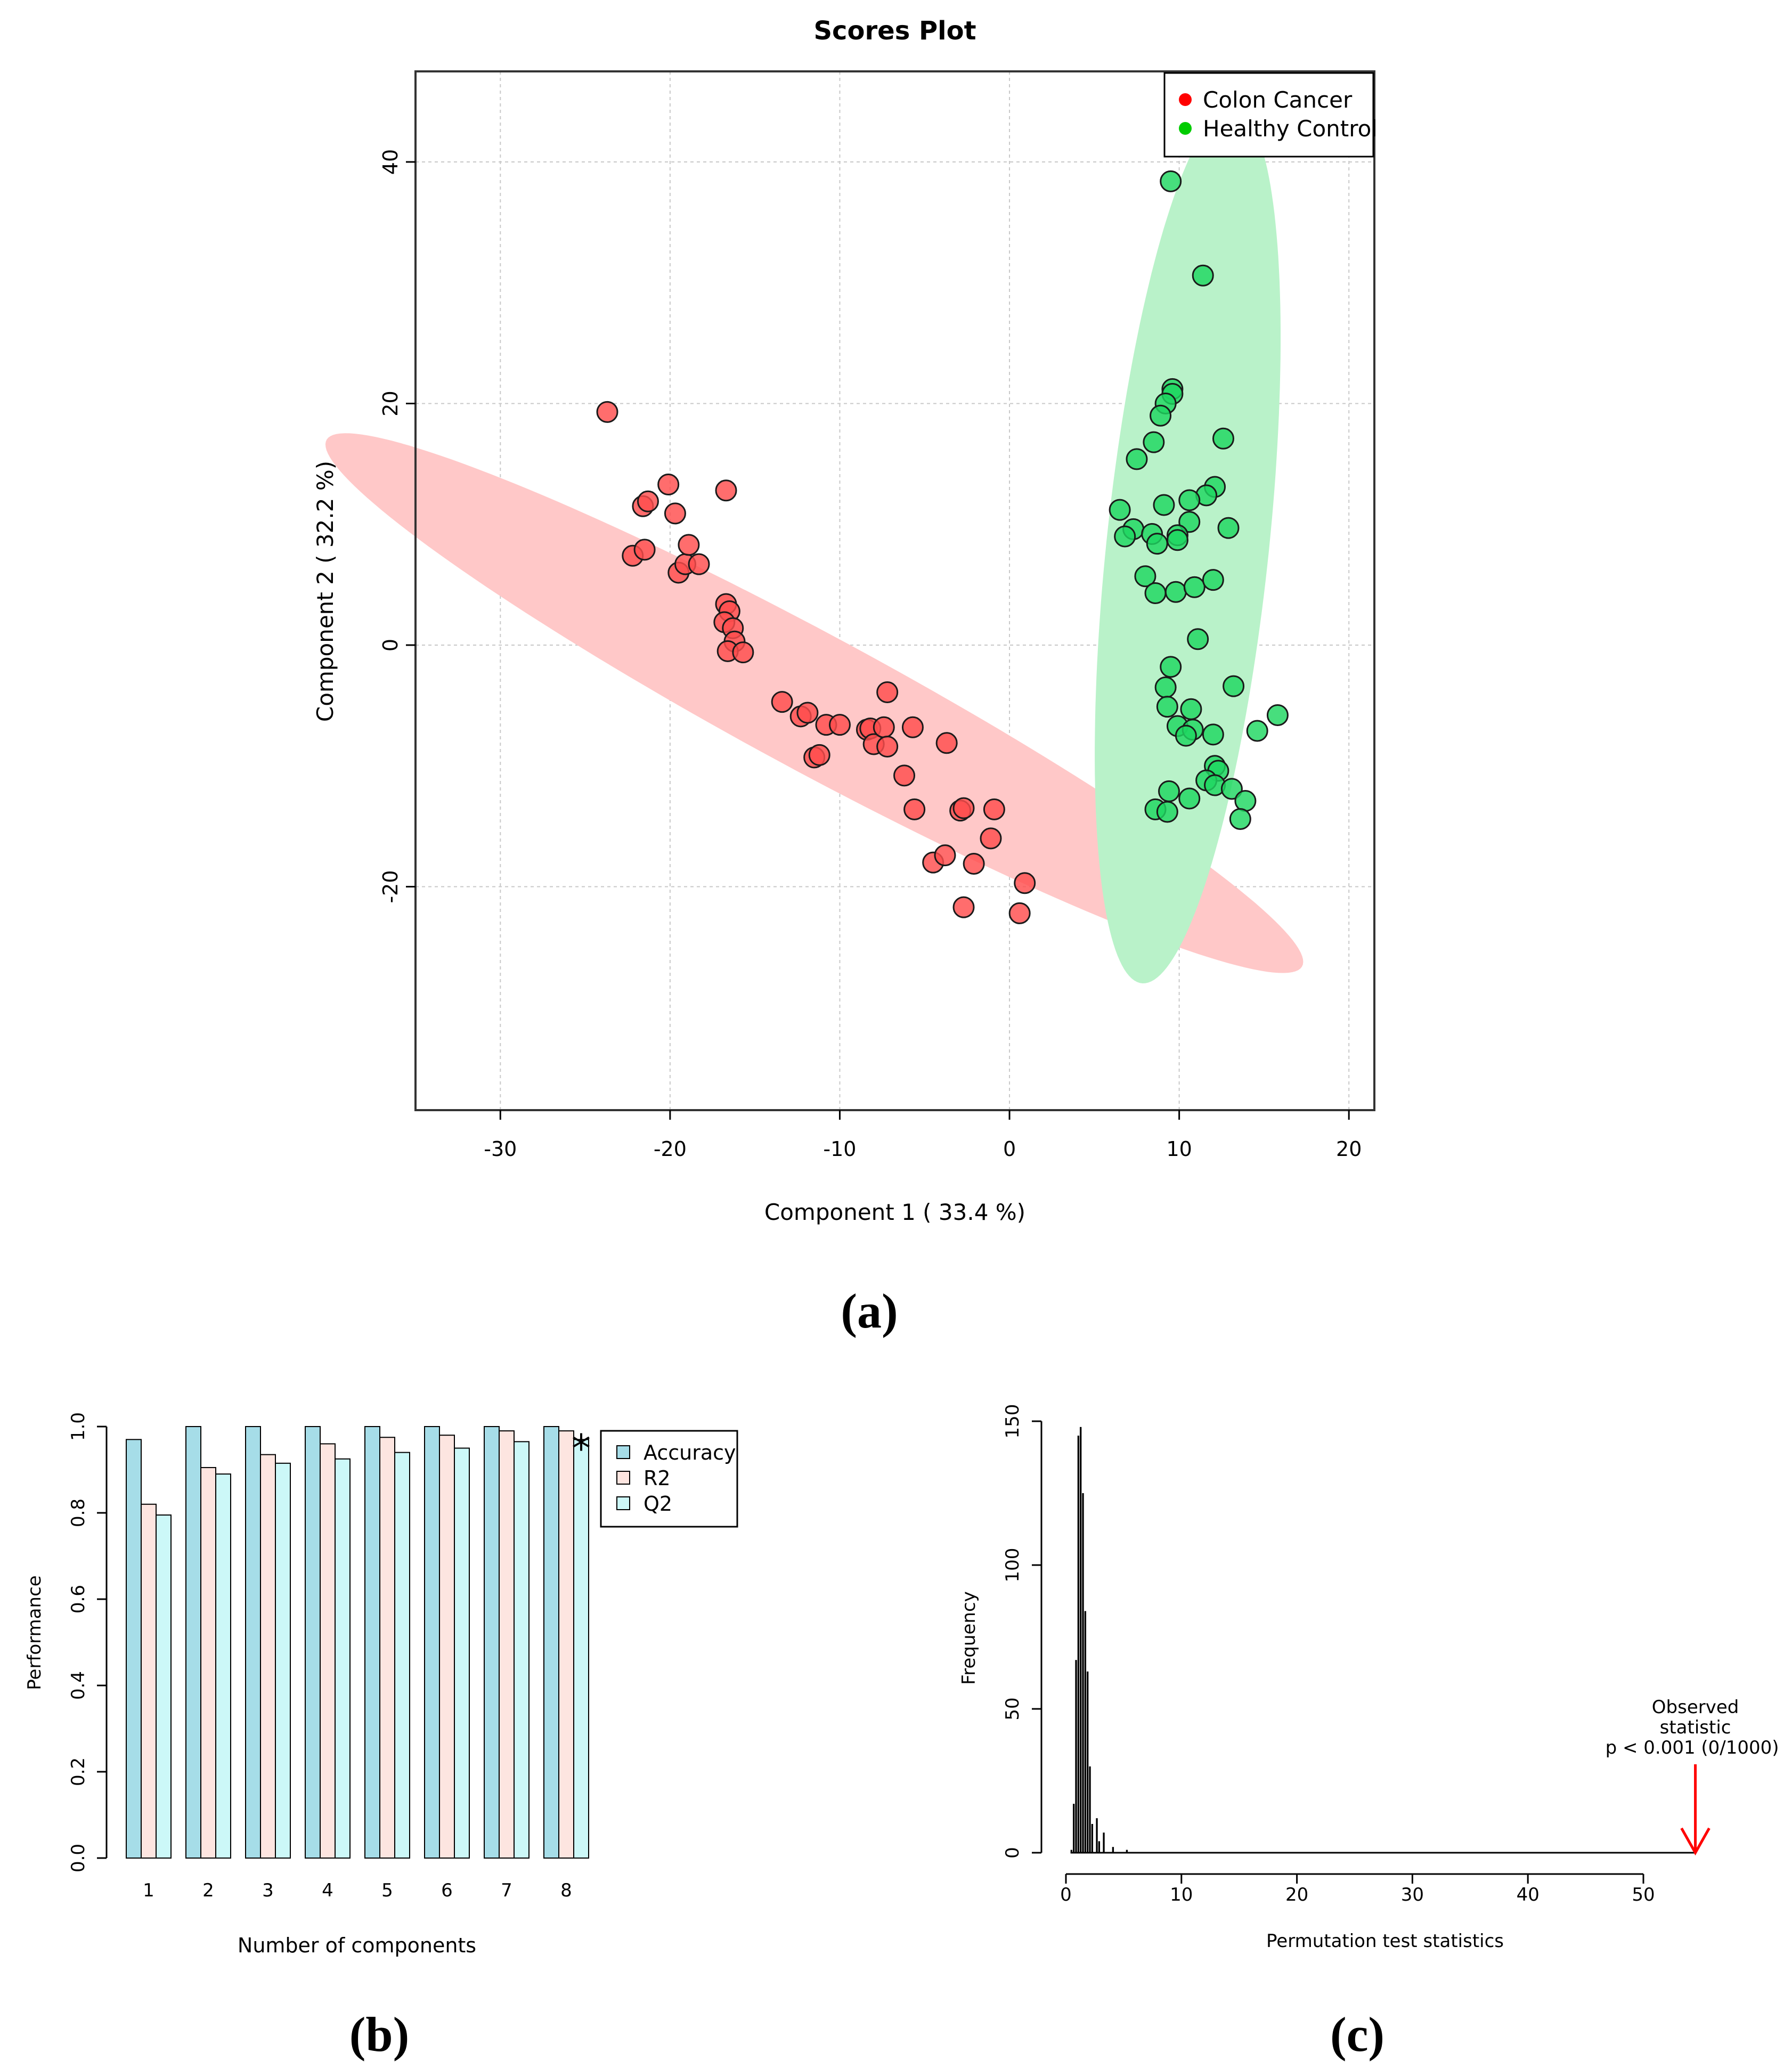  What do you see at coordinates (581, 1448) in the screenshot?
I see `best-model-star: *` at bounding box center [581, 1448].